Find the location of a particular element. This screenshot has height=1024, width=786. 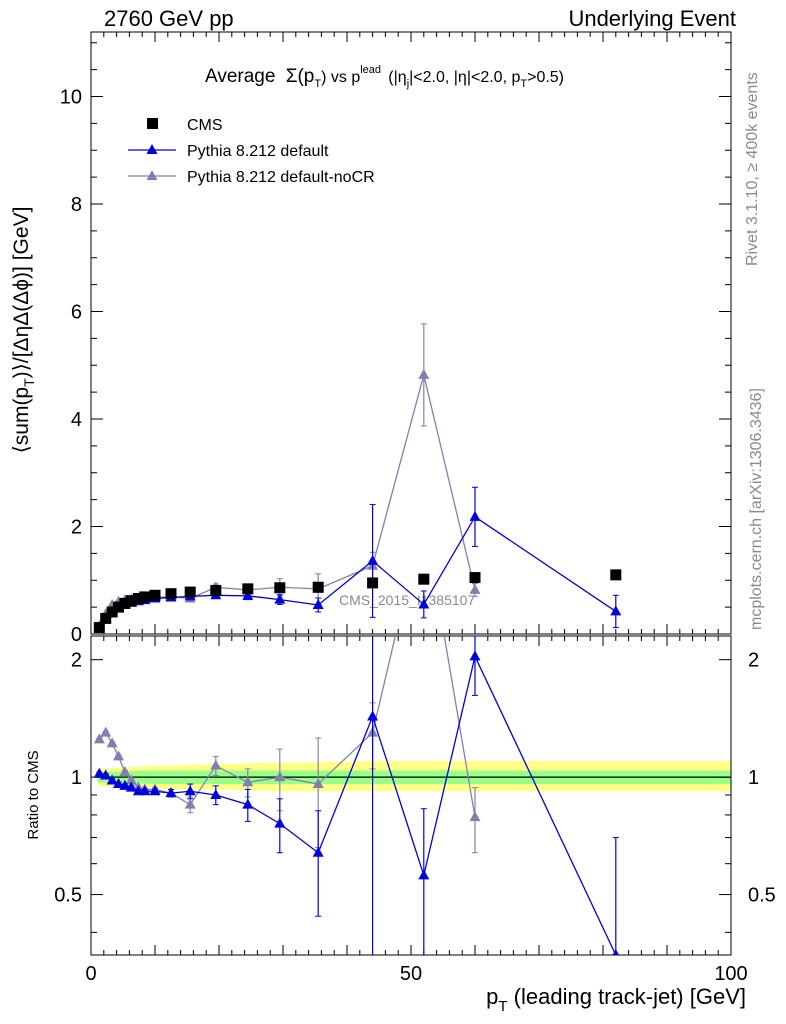

x-tick-label: 100 is located at coordinates (730, 974).